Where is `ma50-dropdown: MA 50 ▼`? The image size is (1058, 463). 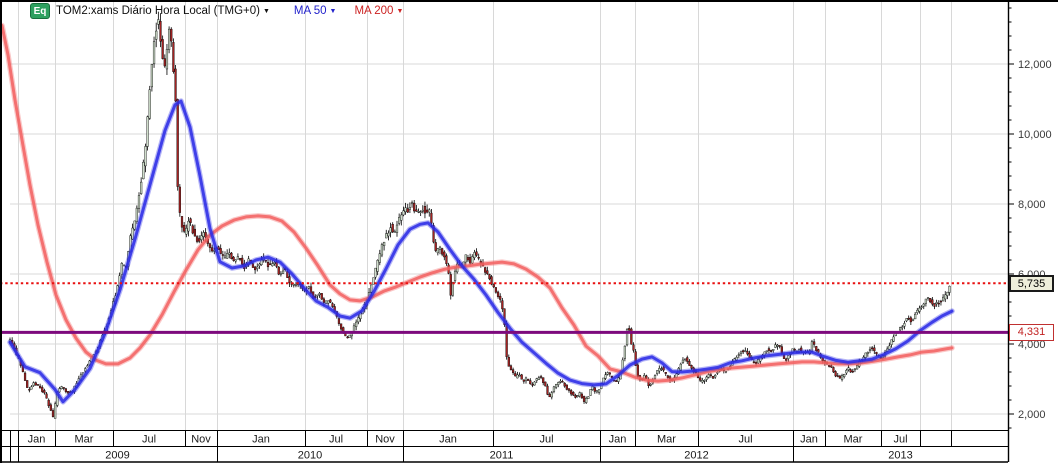 ma50-dropdown: MA 50 ▼ is located at coordinates (315, 11).